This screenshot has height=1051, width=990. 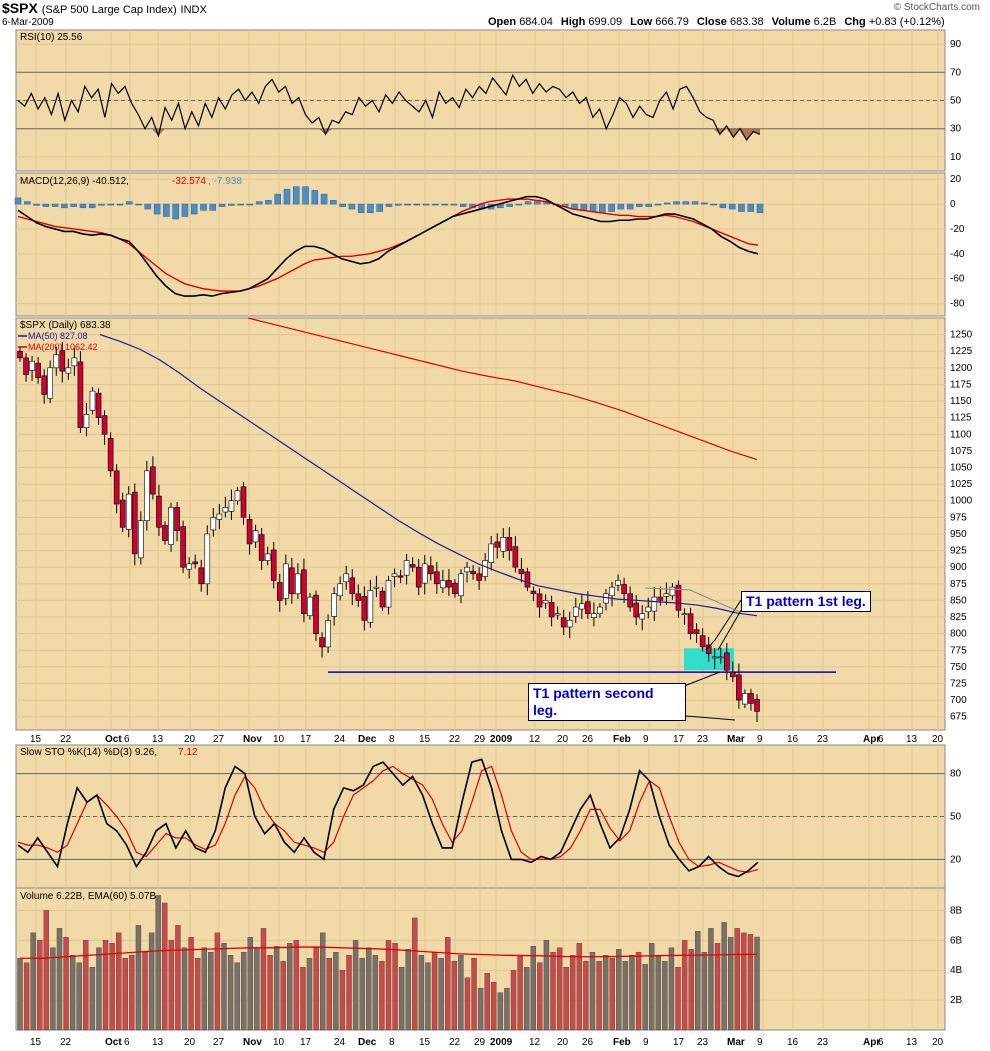 I want to click on price-xaxis-tick-label: 24, so click(x=340, y=739).